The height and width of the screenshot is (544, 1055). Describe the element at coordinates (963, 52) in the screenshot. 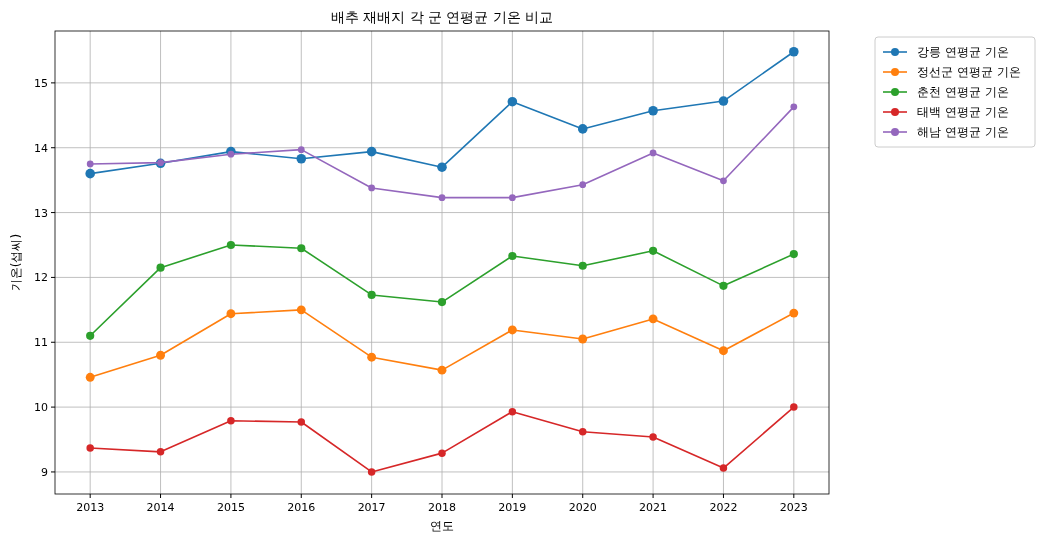

I see `legend-label: 강릉 연평균 기온` at that location.